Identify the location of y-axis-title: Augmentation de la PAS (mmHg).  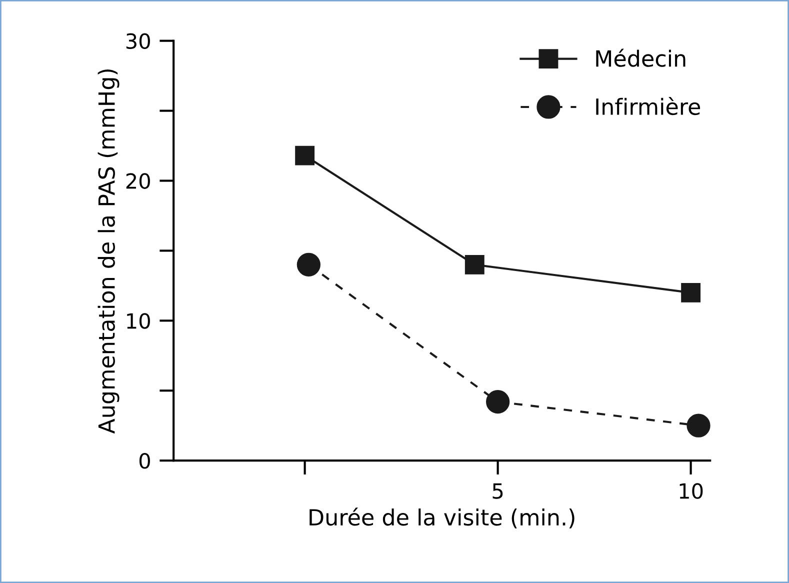
(109, 251).